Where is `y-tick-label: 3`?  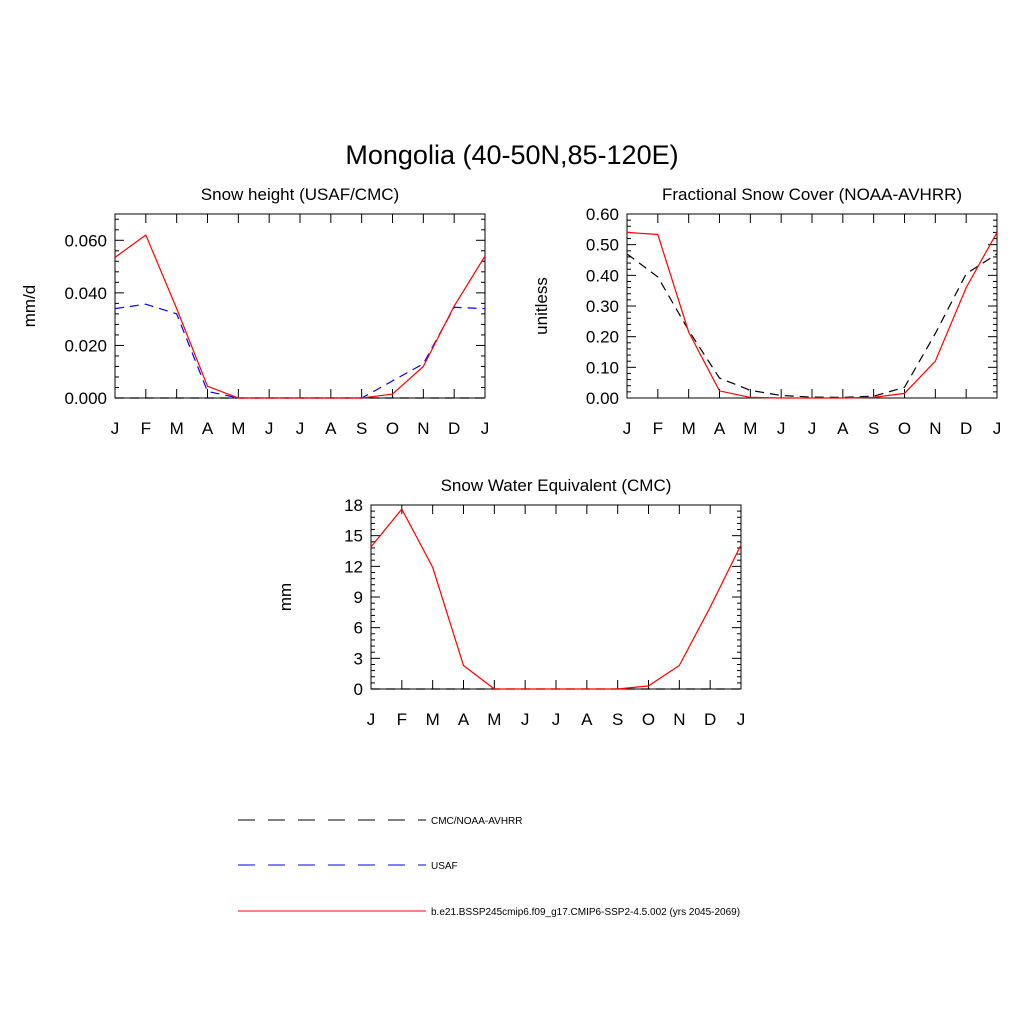 y-tick-label: 3 is located at coordinates (358, 658).